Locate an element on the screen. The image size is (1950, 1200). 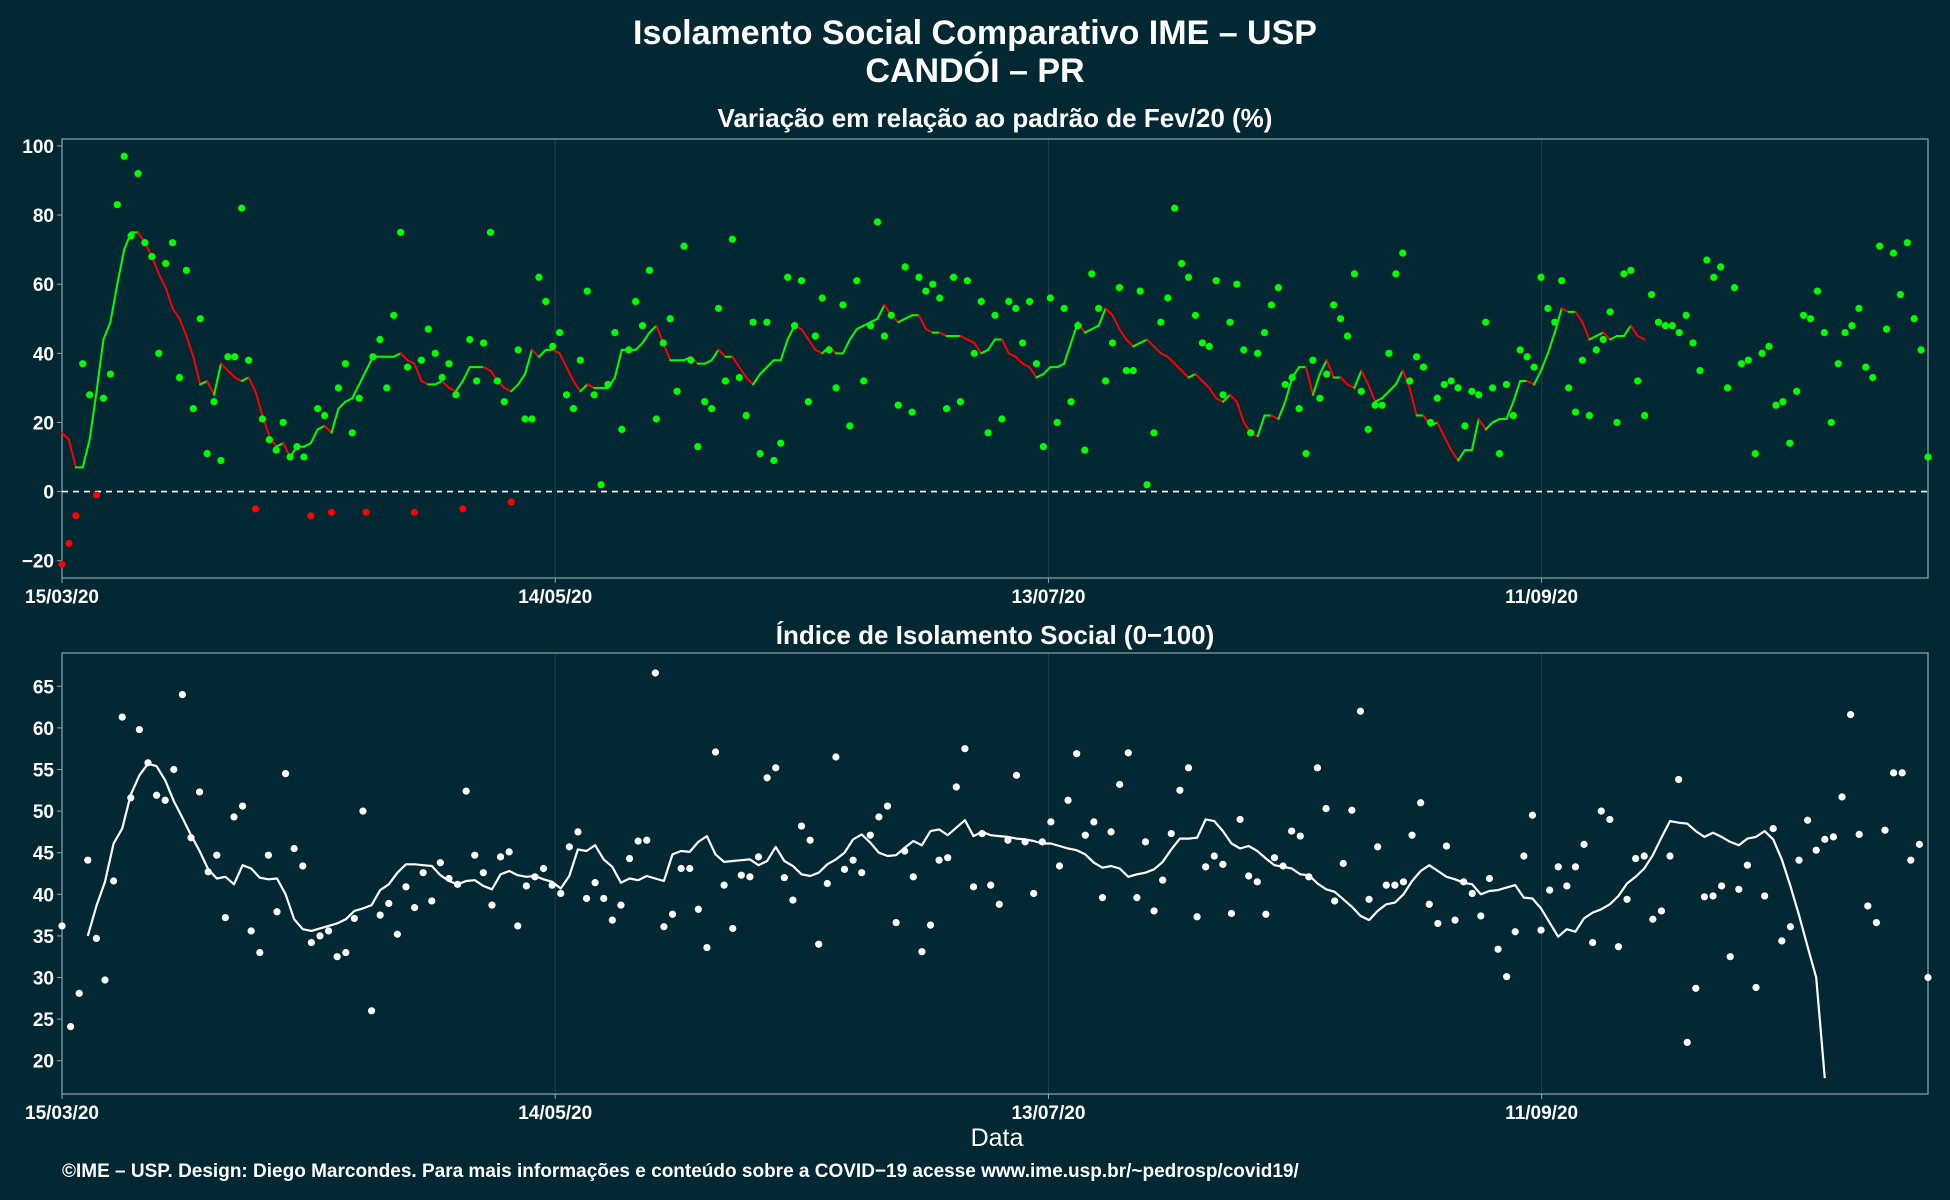
panel-title: Índice de Isolamento Social (0−100) is located at coordinates (995, 635).